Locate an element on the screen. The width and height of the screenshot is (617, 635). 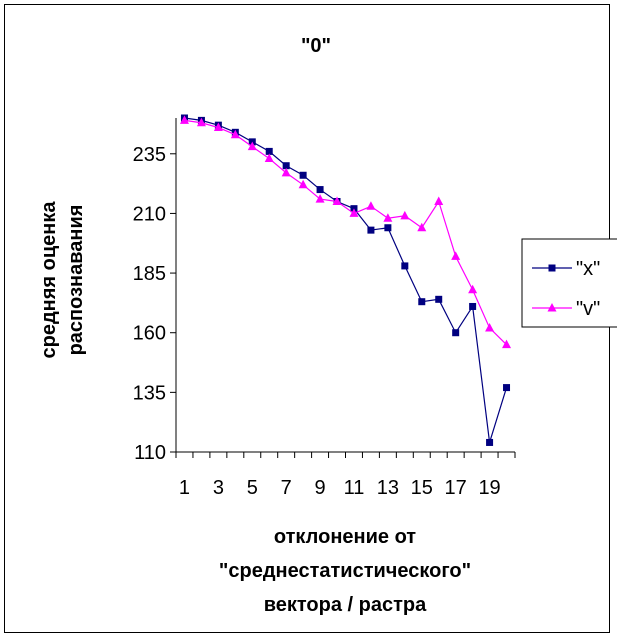
legend-items: "x" "v" is located at coordinates (566, 289).